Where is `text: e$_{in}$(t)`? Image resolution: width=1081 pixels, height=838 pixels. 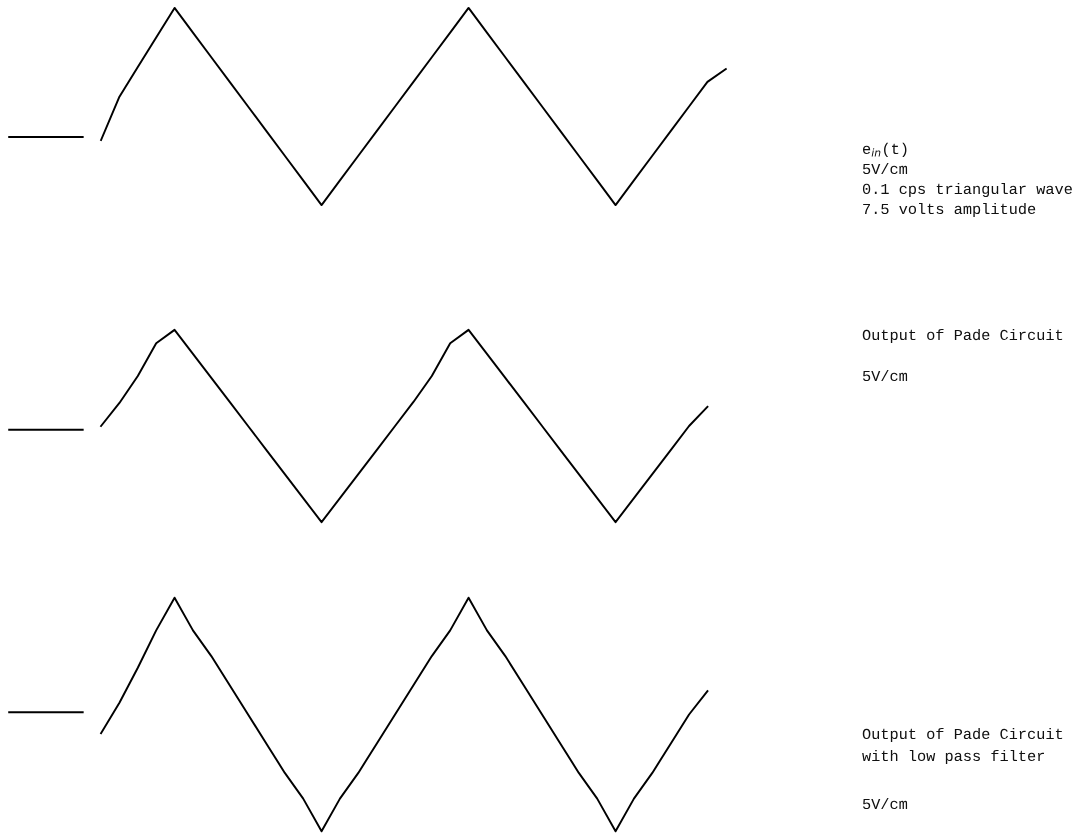 text: e$_{in}$(t) is located at coordinates (884, 150).